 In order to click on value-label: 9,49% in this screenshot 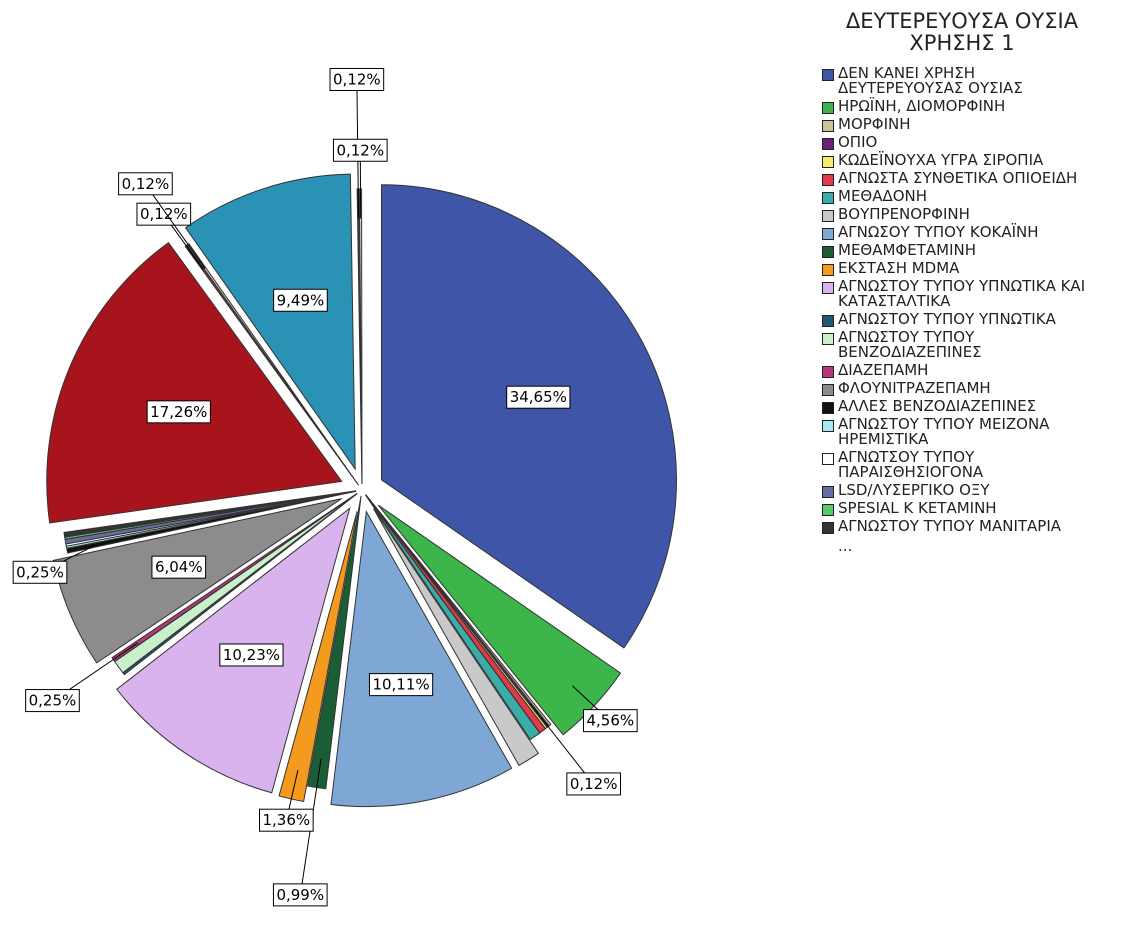, I will do `click(301, 300)`.